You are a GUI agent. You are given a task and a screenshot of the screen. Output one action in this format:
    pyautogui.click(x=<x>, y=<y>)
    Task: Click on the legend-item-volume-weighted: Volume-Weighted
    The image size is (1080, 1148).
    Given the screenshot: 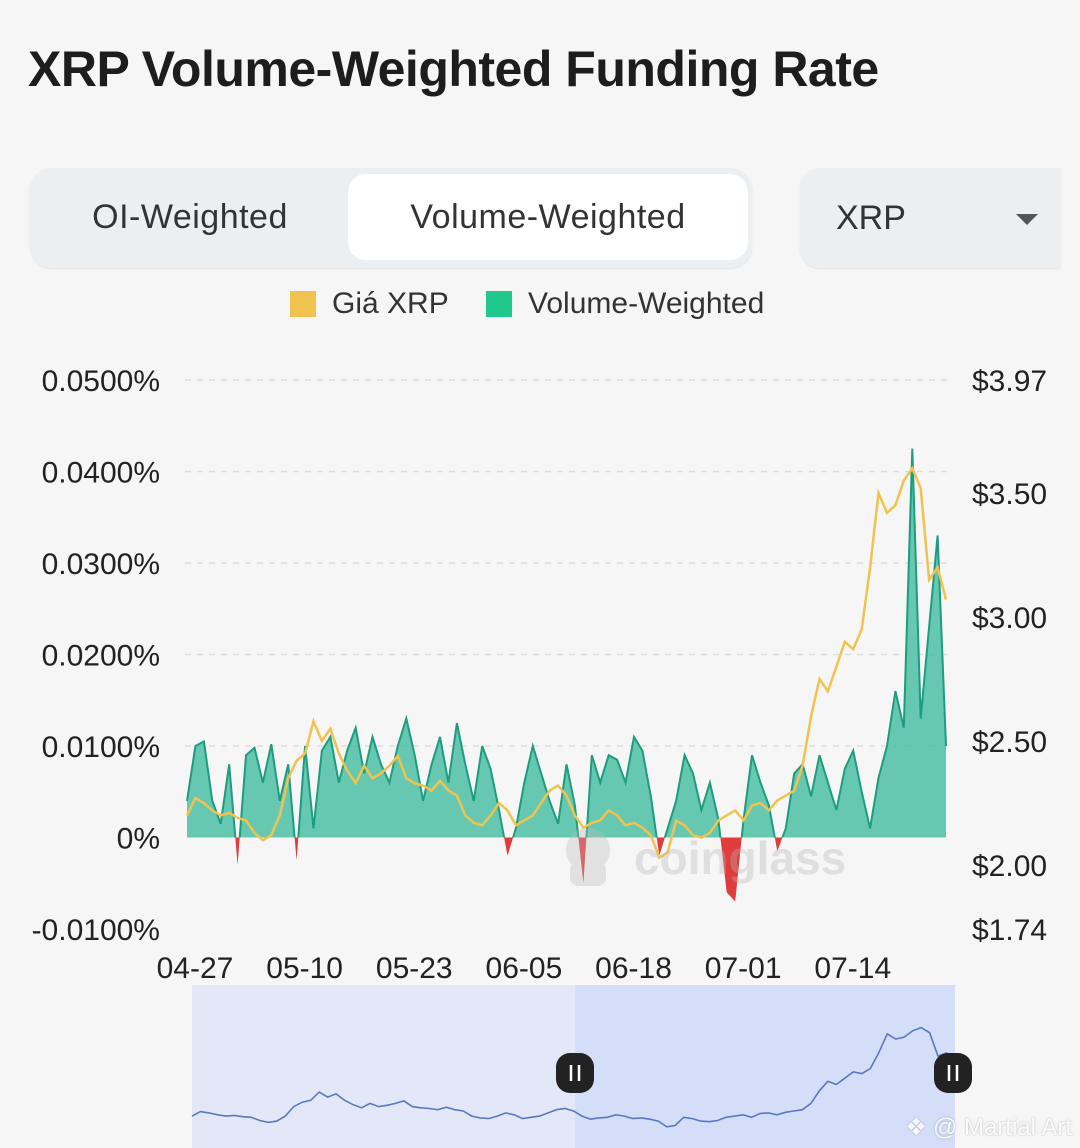 What is the action you would take?
    pyautogui.click(x=625, y=304)
    